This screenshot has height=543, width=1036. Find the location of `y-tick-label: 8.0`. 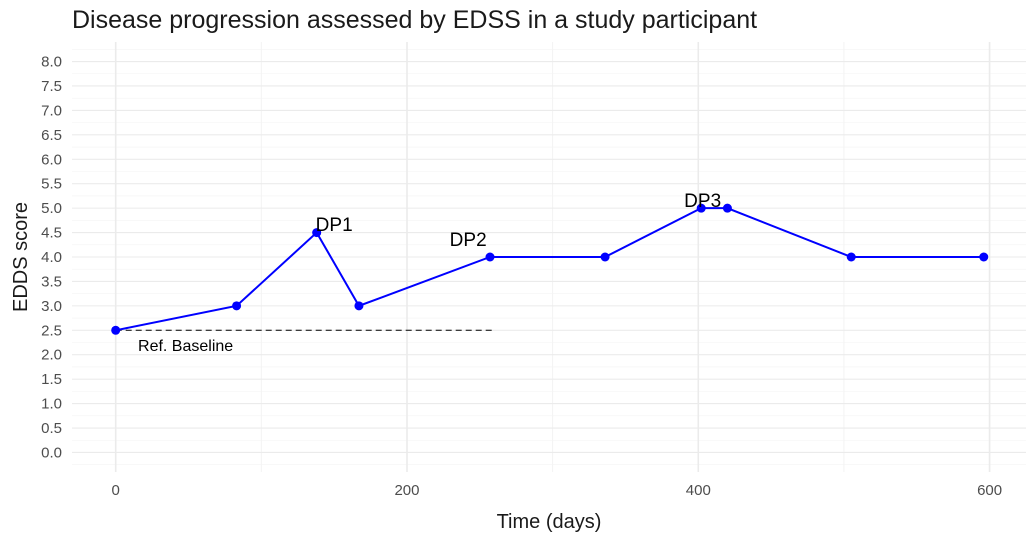

y-tick-label: 8.0 is located at coordinates (51, 62).